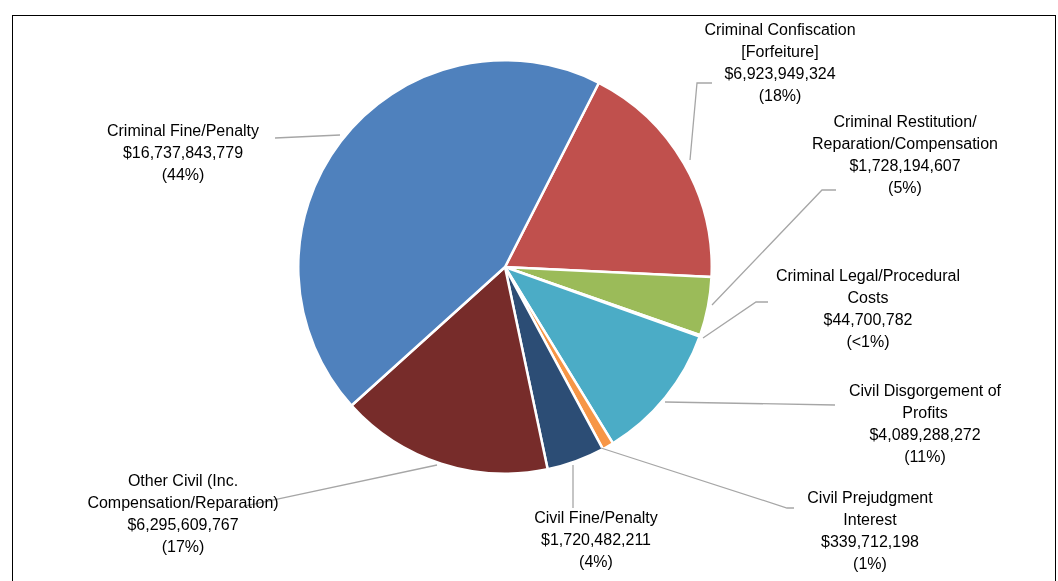 Image resolution: width=1058 pixels, height=581 pixels. Describe the element at coordinates (870, 553) in the screenshot. I see `data-label: $339,712,198 (1%)` at that location.